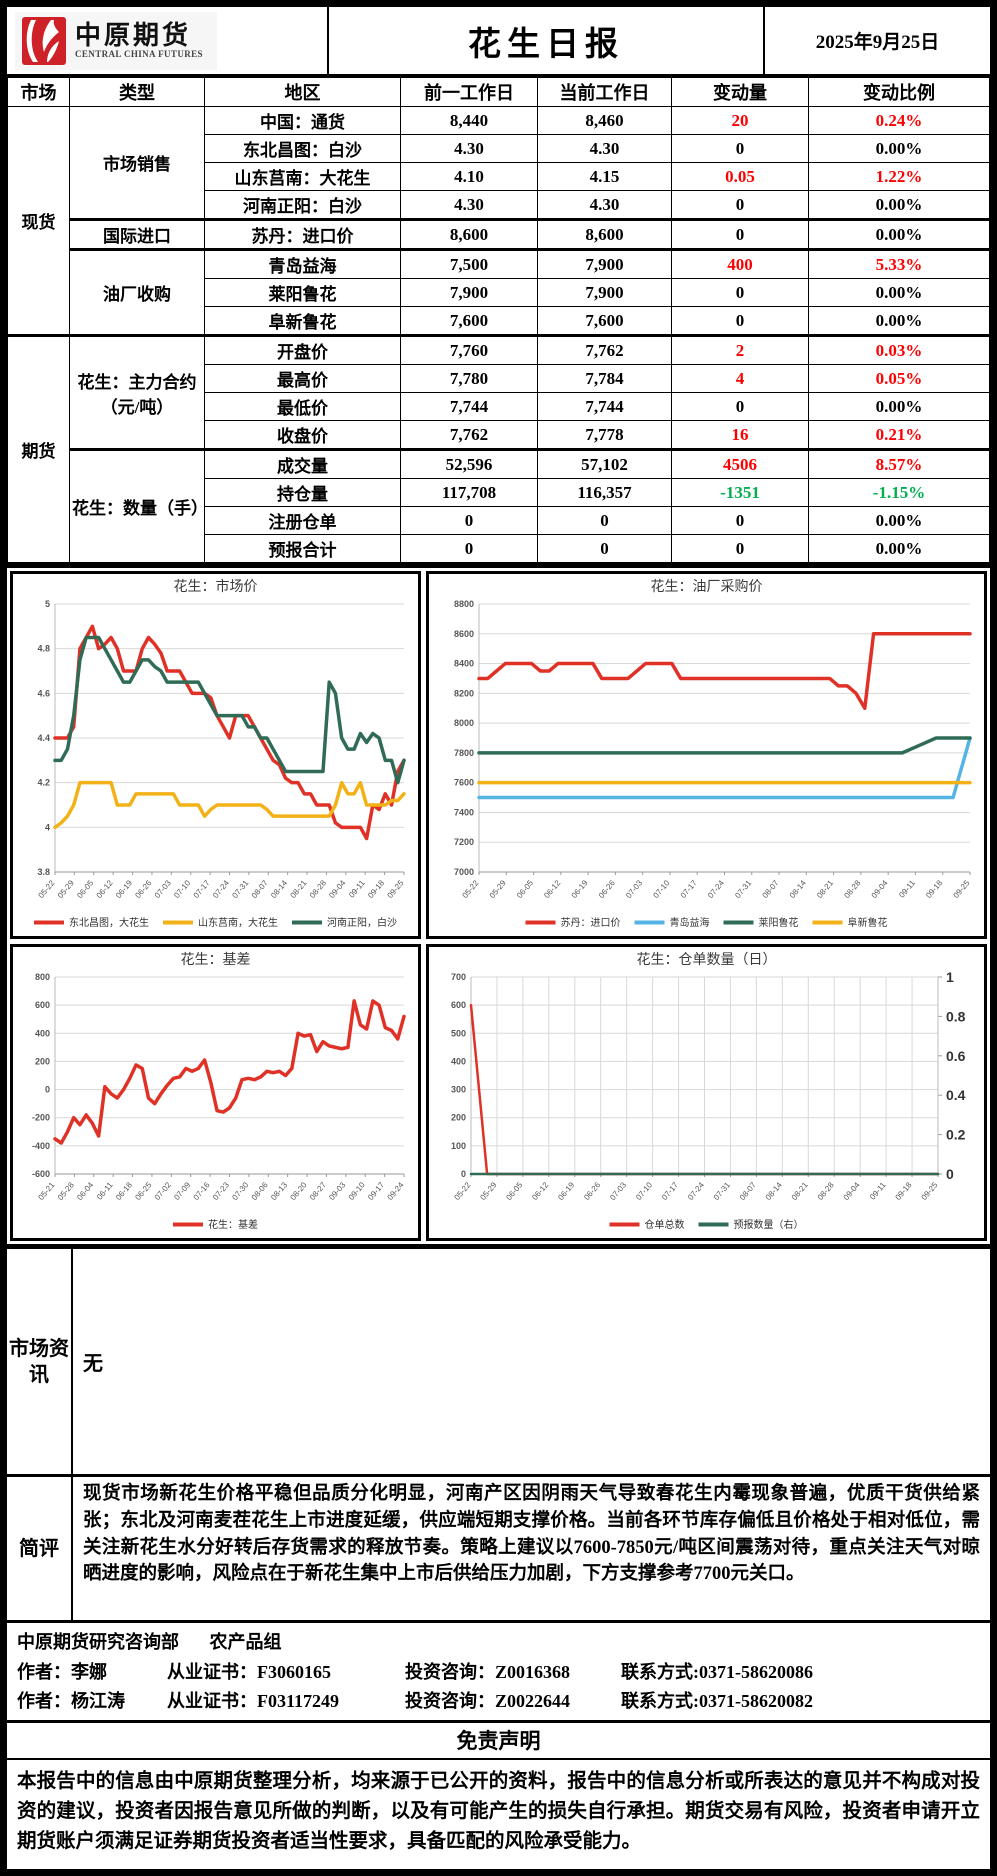 Image resolution: width=997 pixels, height=1876 pixels. Describe the element at coordinates (40, 1548) in the screenshot. I see `comment-label: 简评` at that location.